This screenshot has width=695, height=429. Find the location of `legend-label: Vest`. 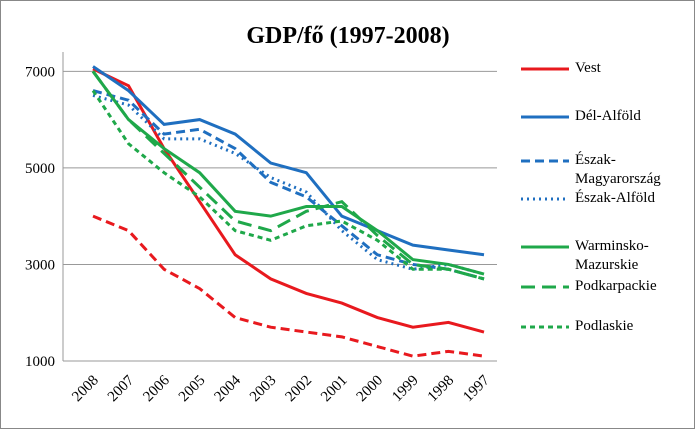

legend-label: Vest is located at coordinates (588, 68).